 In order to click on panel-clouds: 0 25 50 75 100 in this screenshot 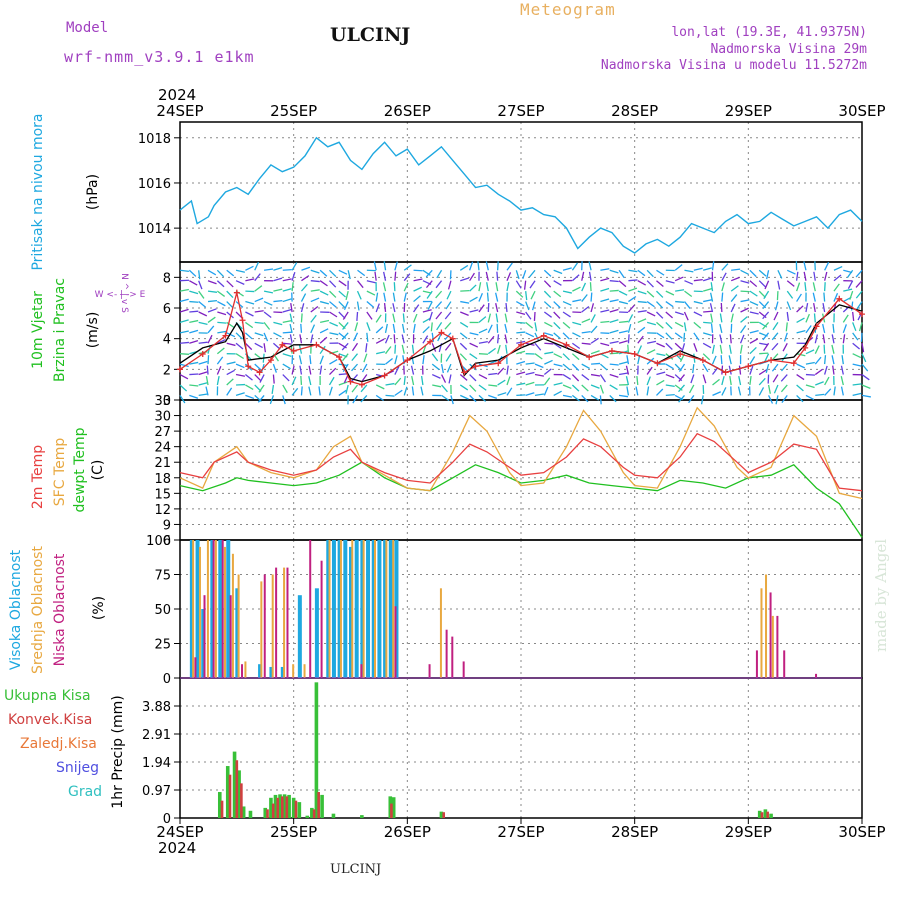, I will do `click(504, 610)`.